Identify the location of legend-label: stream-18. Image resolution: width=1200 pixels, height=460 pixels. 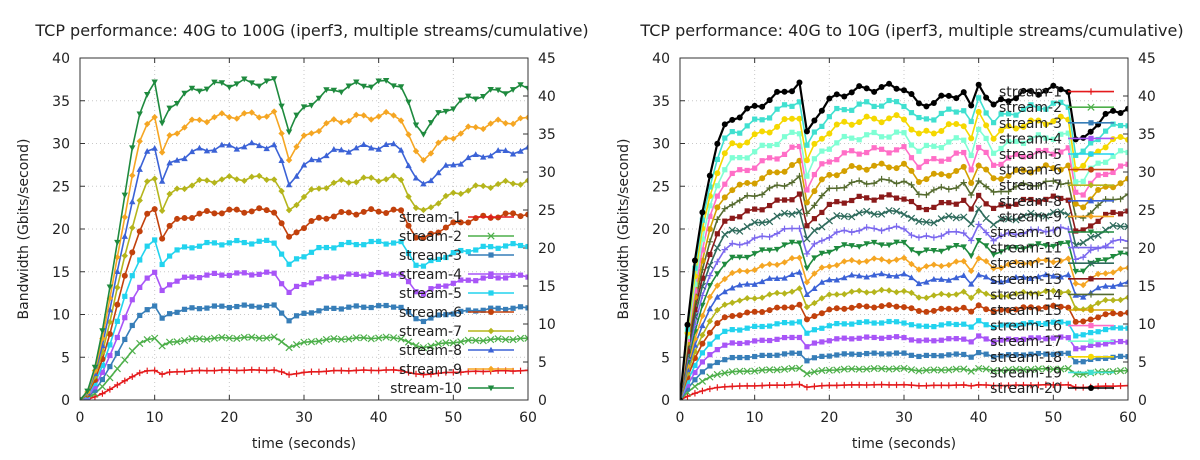
(1026, 358).